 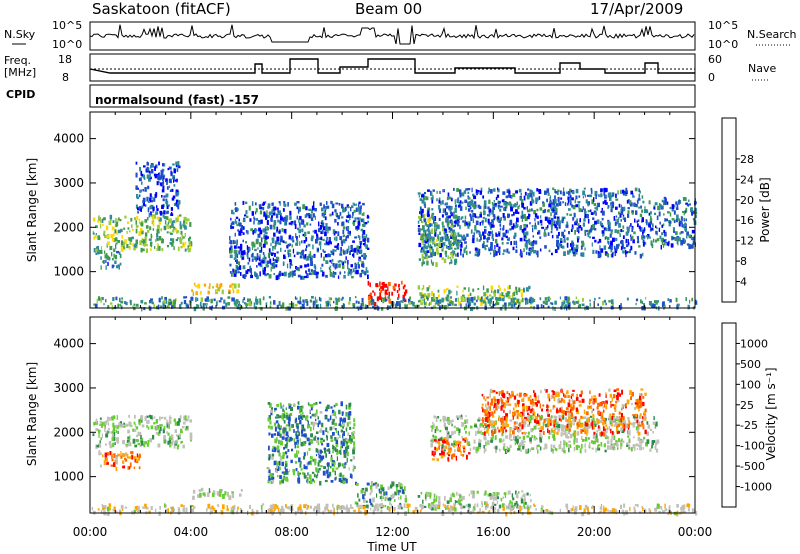 What do you see at coordinates (20, 72) in the screenshot?
I see `freq-unit-label: [MHz]` at bounding box center [20, 72].